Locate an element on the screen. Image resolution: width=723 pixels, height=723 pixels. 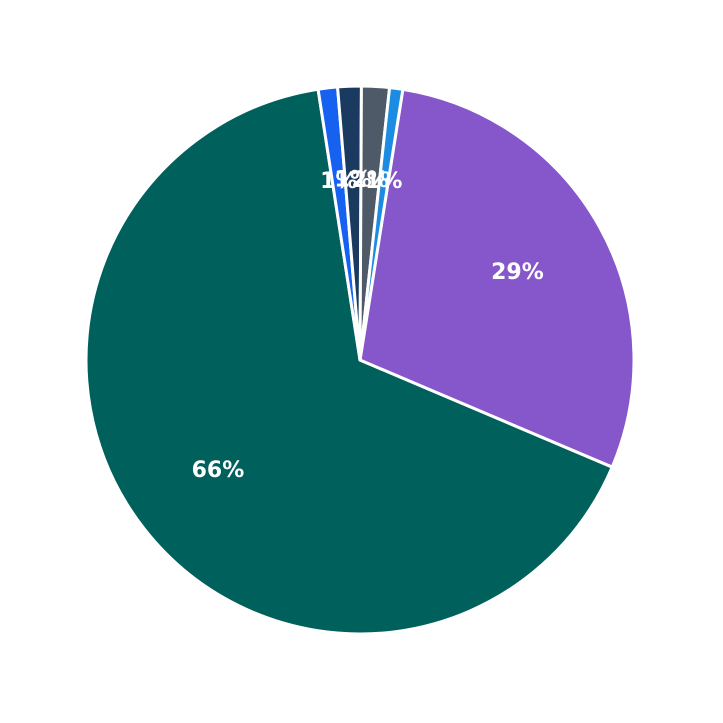
pie-slice-label-teal: 66% is located at coordinates (218, 470).